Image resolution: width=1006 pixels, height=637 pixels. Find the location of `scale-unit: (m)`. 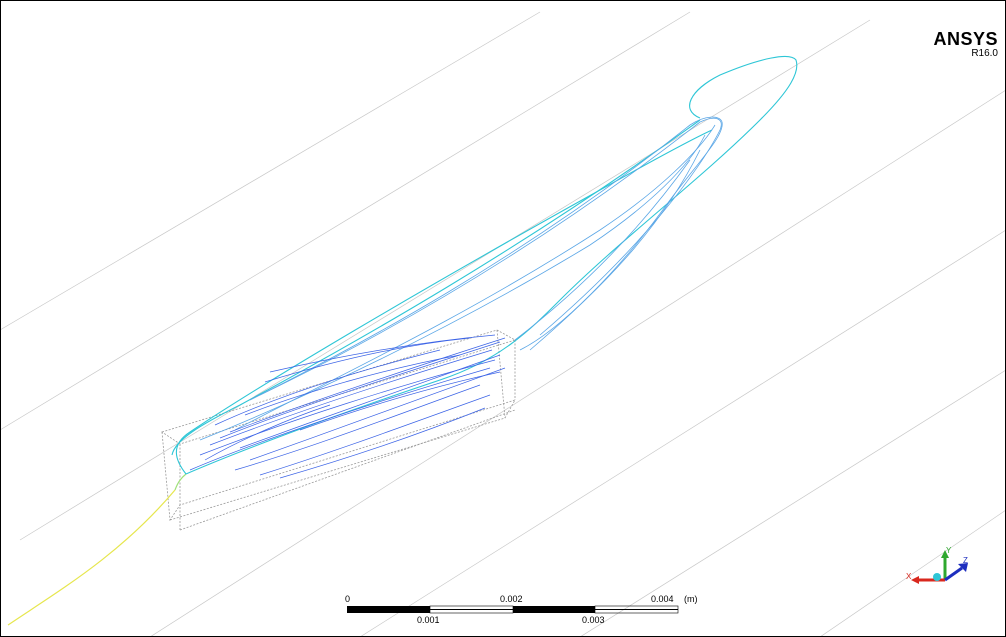

scale-unit: (m) is located at coordinates (691, 599).